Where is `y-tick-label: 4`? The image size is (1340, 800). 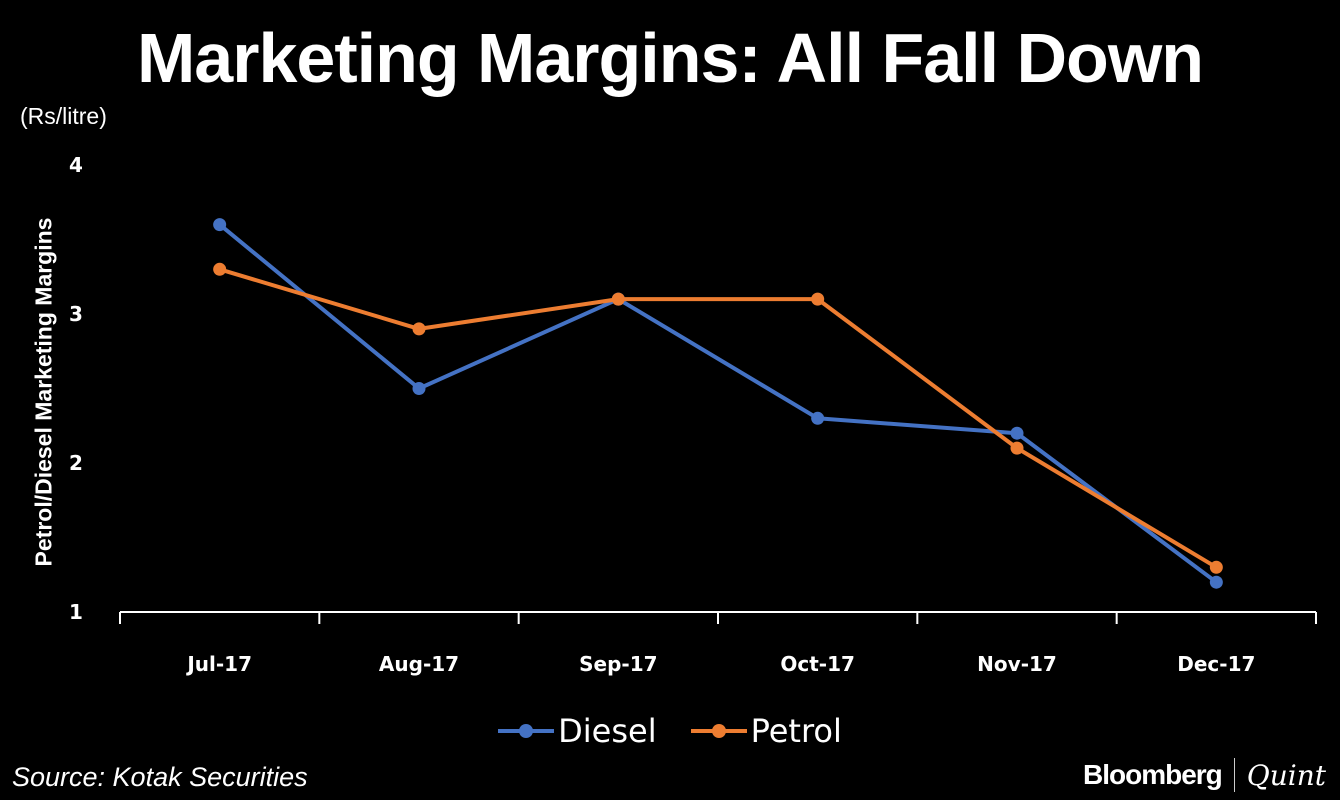
y-tick-label: 4 is located at coordinates (76, 165).